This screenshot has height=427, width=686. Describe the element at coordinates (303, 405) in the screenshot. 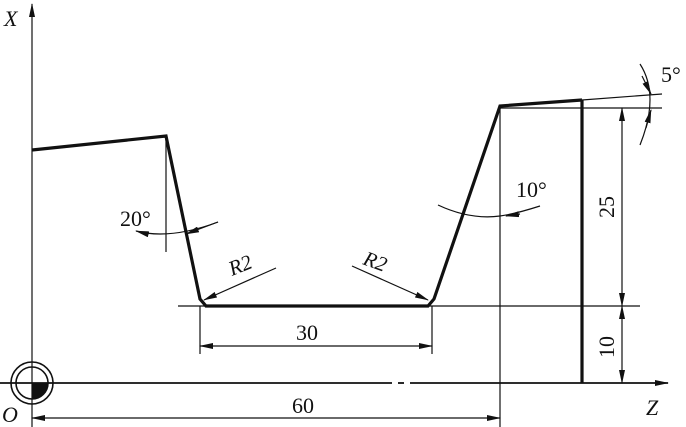

I see `dim-60-label: 60` at that location.